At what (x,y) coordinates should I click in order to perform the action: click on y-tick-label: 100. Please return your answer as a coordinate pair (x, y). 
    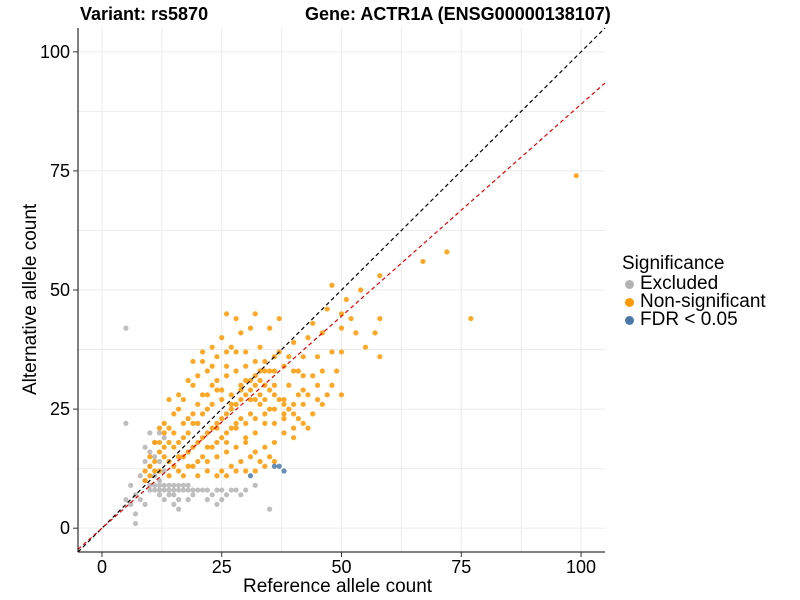
    Looking at the image, I should click on (55, 52).